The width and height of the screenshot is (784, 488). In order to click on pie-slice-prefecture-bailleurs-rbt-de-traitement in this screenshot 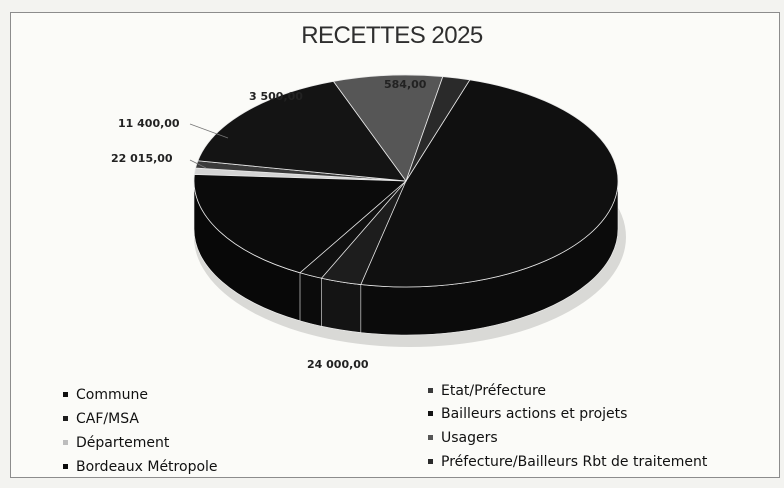, I will do `click(438, 129)`.